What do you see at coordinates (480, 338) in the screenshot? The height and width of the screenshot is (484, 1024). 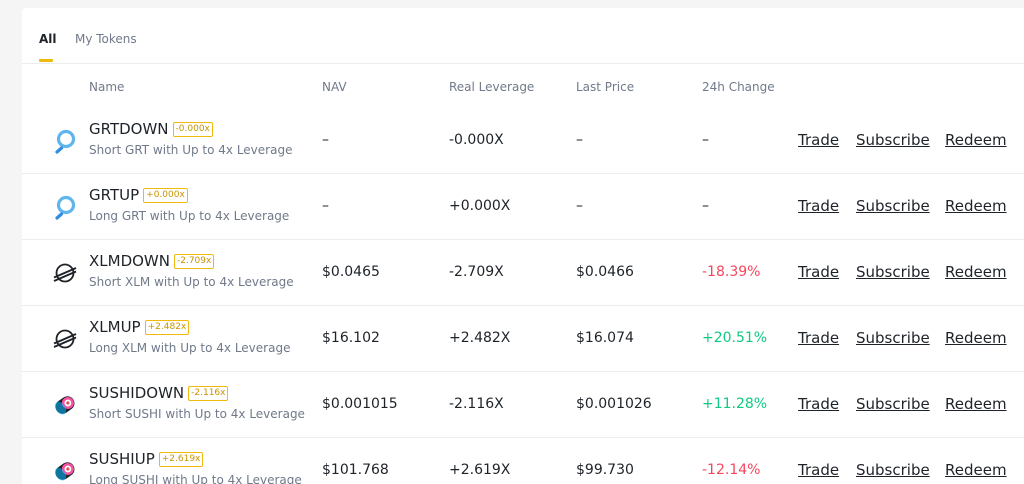 I see `real-leverage-value: +2.482X` at bounding box center [480, 338].